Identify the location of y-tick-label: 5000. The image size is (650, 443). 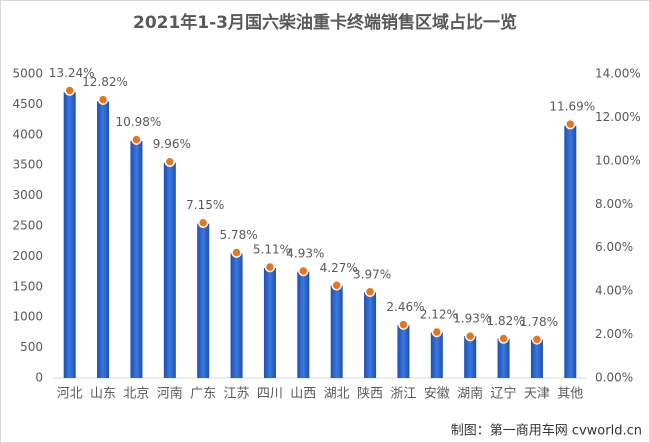
(27, 74).